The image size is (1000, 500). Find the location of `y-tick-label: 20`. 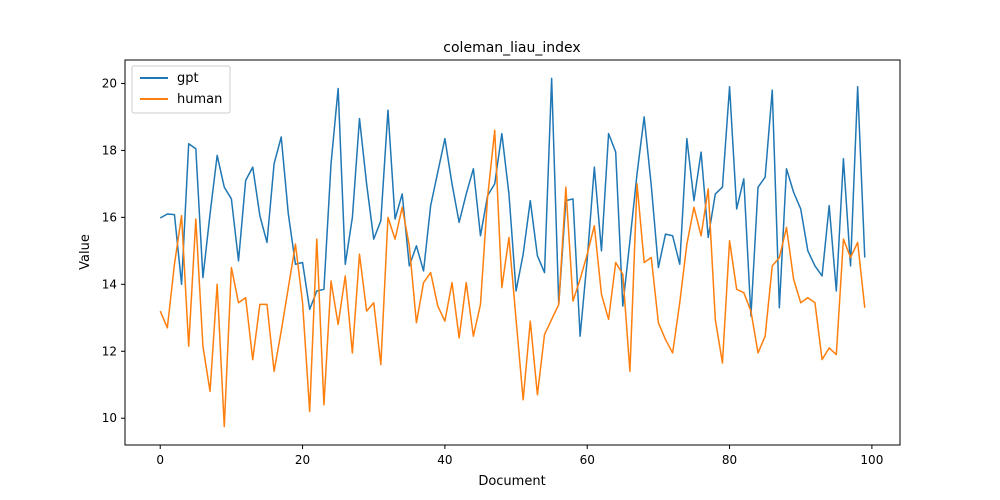

y-tick-label: 20 is located at coordinates (109, 83).